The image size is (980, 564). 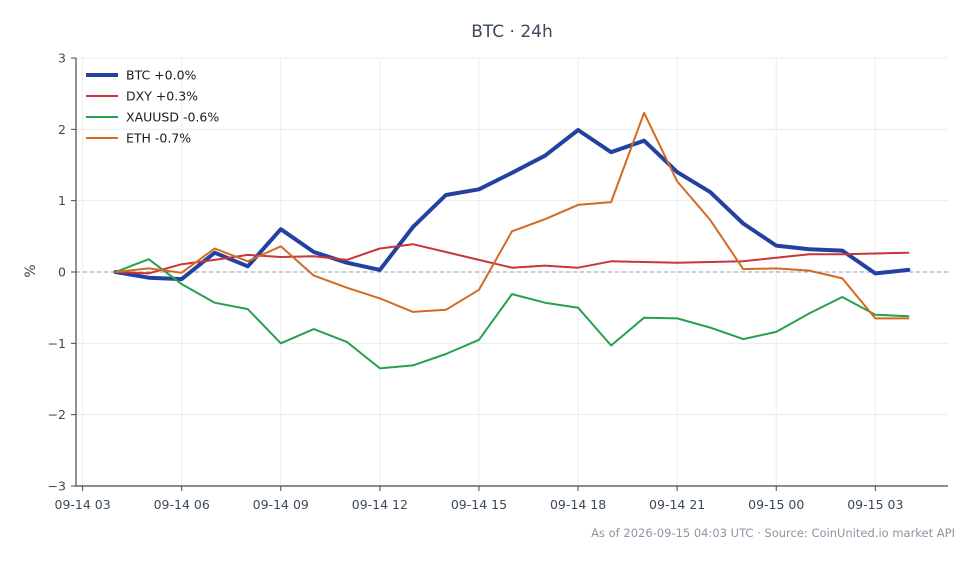 I want to click on y-tick-label: 1, so click(x=62, y=200).